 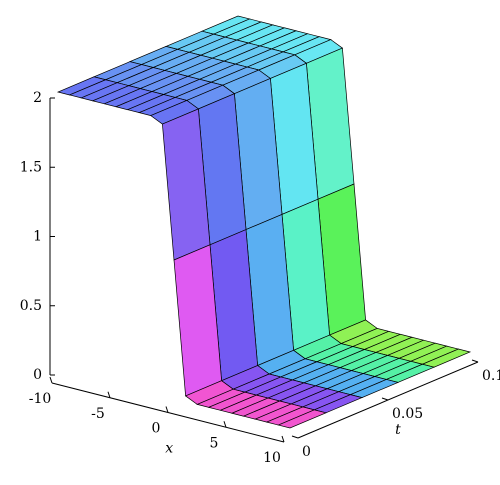 What do you see at coordinates (169, 448) in the screenshot?
I see `x-axis-label: x` at bounding box center [169, 448].